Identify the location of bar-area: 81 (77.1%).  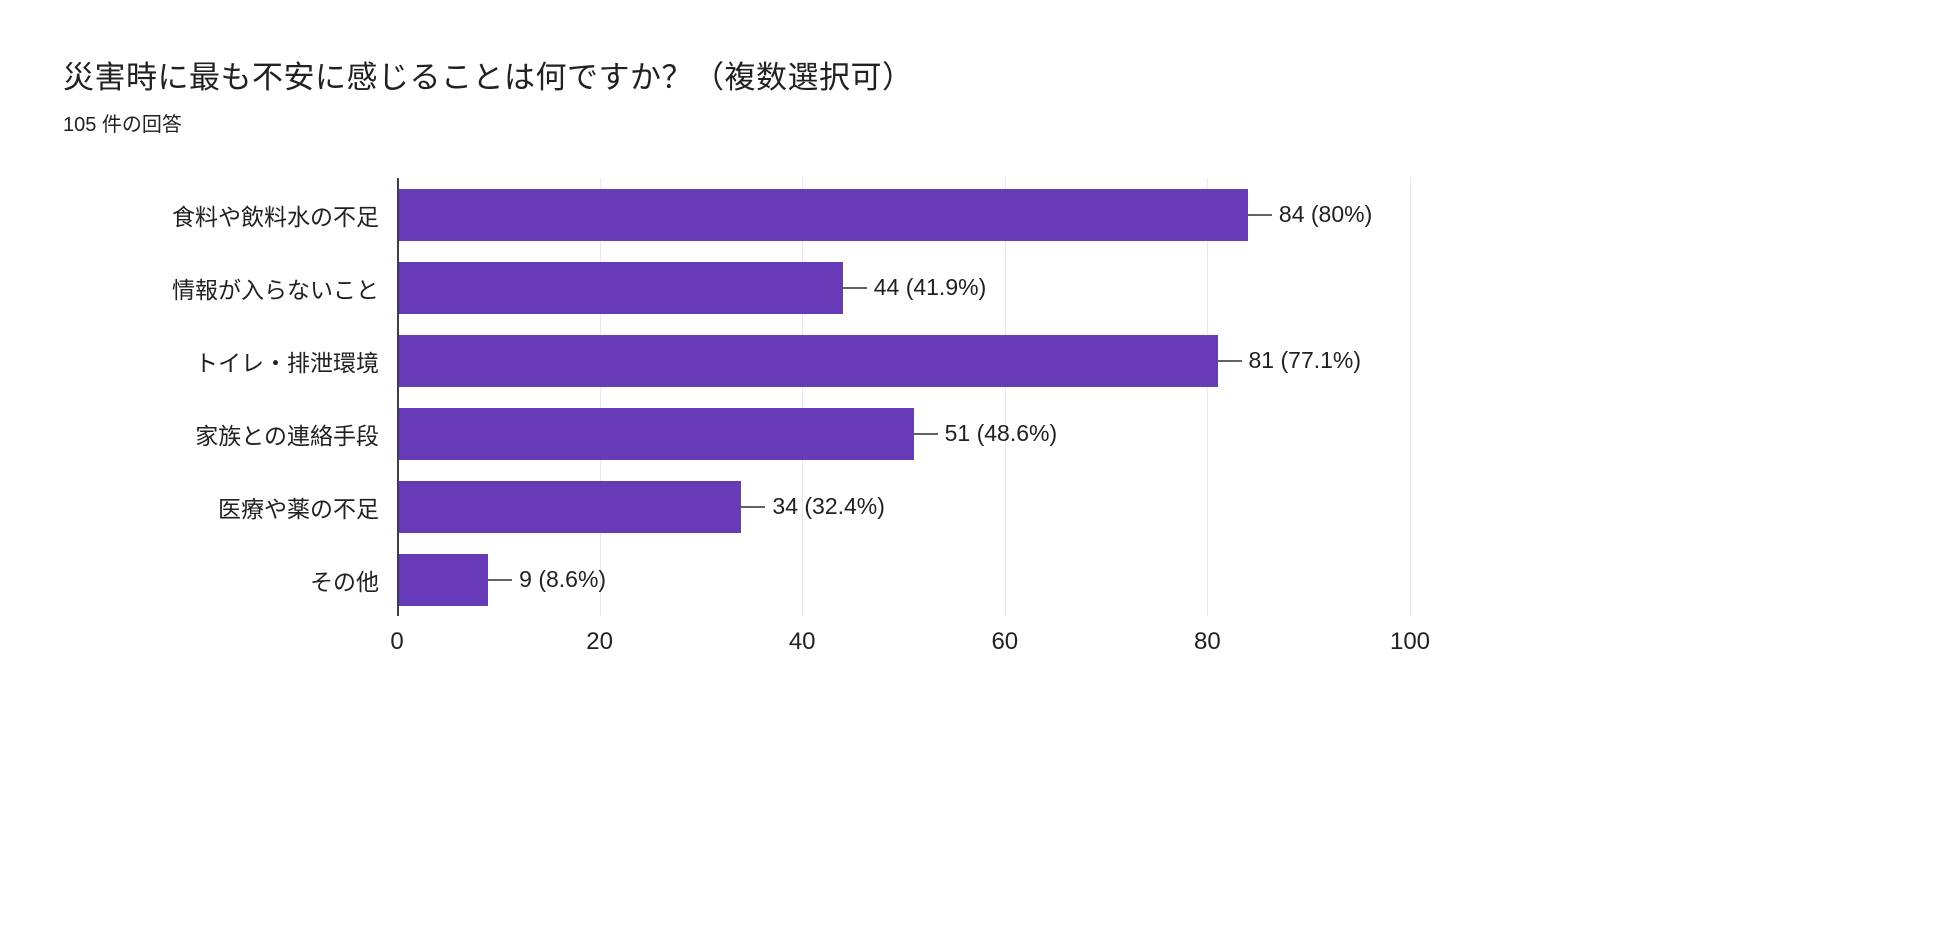
(903, 360).